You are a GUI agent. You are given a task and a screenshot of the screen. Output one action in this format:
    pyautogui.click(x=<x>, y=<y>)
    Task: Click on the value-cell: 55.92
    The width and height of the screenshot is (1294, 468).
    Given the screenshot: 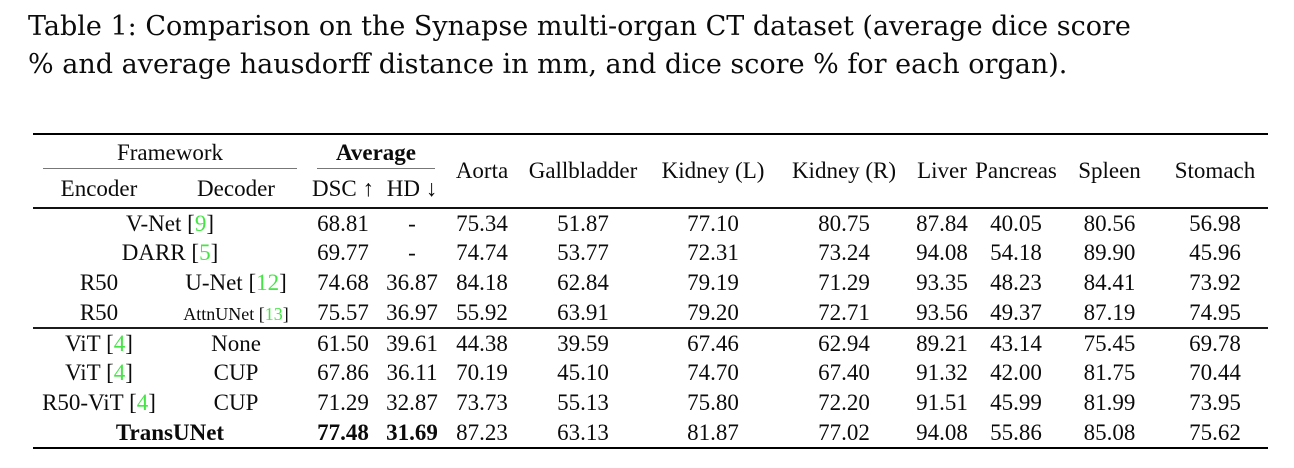 What is the action you would take?
    pyautogui.click(x=482, y=312)
    